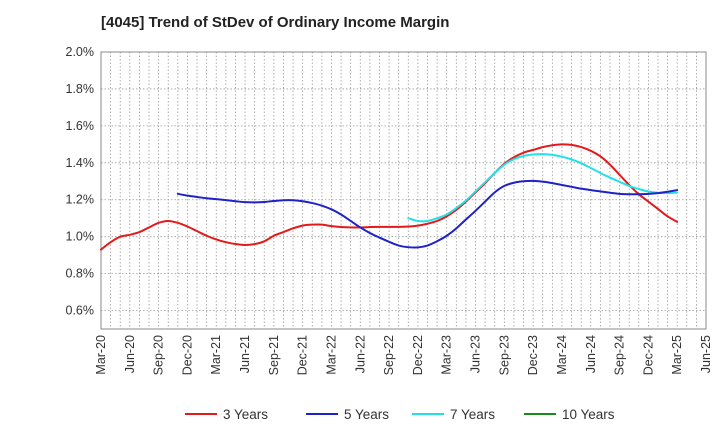 This screenshot has height=440, width=720. Describe the element at coordinates (80, 237) in the screenshot. I see `y-tick-label: 1.0%` at that location.